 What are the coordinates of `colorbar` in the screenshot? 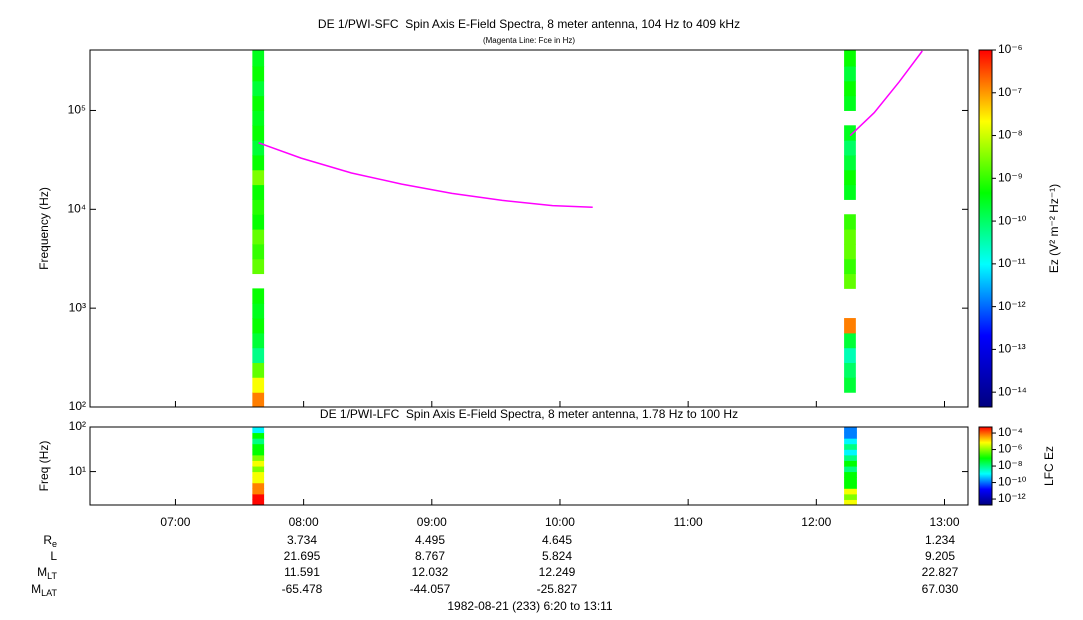 It's located at (985, 466).